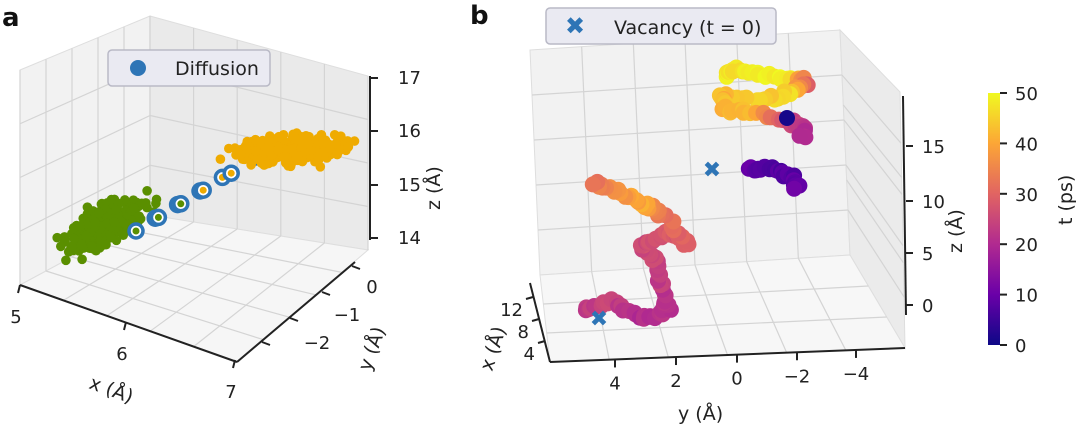  What do you see at coordinates (675, 381) in the screenshot?
I see `y-tick-b: 2` at bounding box center [675, 381].